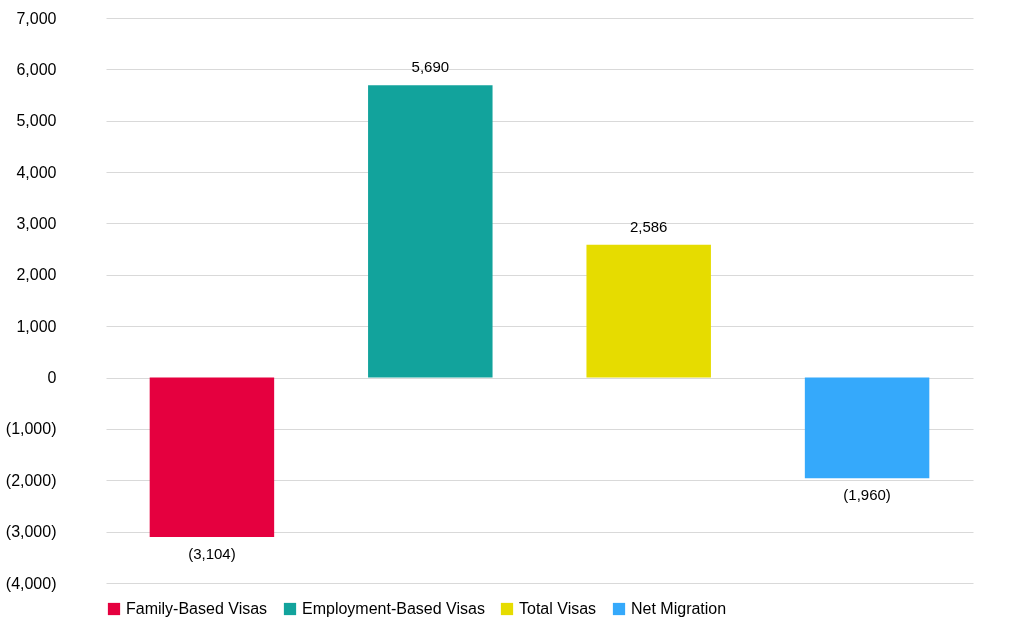 This screenshot has height=627, width=1023. What do you see at coordinates (36, 326) in the screenshot?
I see `y-tick-label: 1,000` at bounding box center [36, 326].